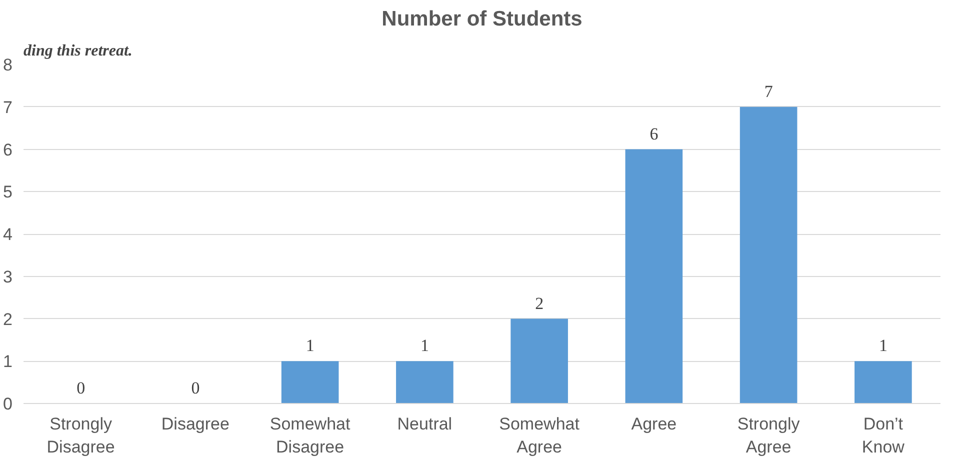  I want to click on y-tick-label: 1, so click(8, 362).